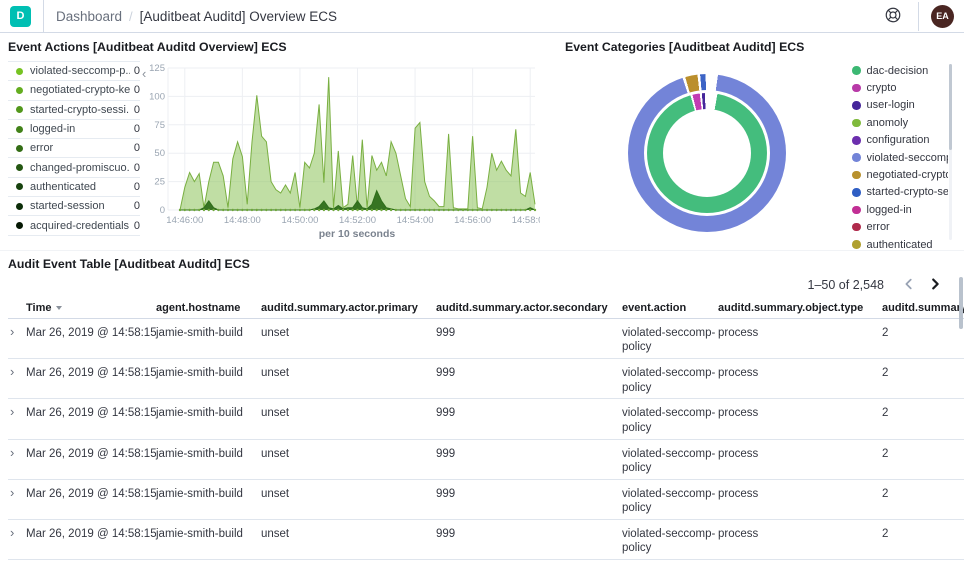 This screenshot has height=561, width=964. What do you see at coordinates (950, 107) in the screenshot?
I see `legend-scrollbar-thumb` at bounding box center [950, 107].